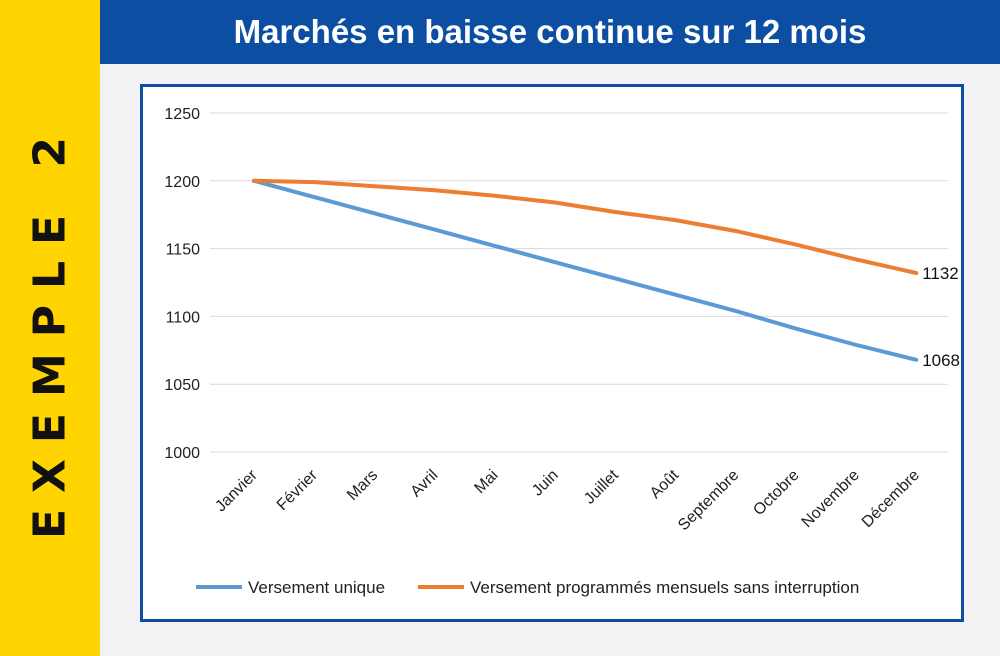 This screenshot has width=1000, height=656. What do you see at coordinates (940, 273) in the screenshot?
I see `end-value-label-2: 1132` at bounding box center [940, 273].